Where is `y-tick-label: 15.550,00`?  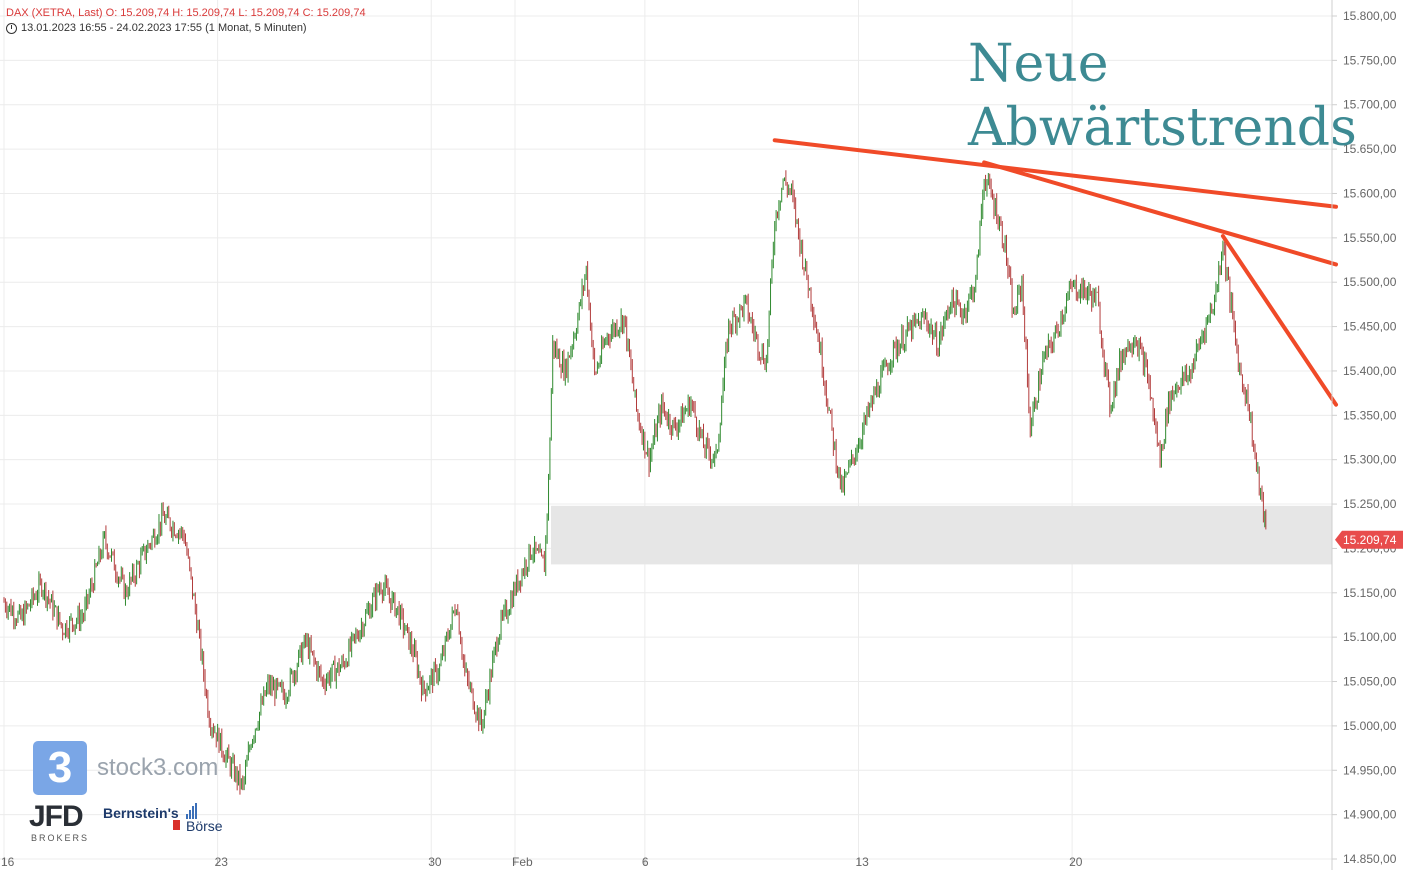 y-tick-label: 15.550,00 is located at coordinates (1370, 238).